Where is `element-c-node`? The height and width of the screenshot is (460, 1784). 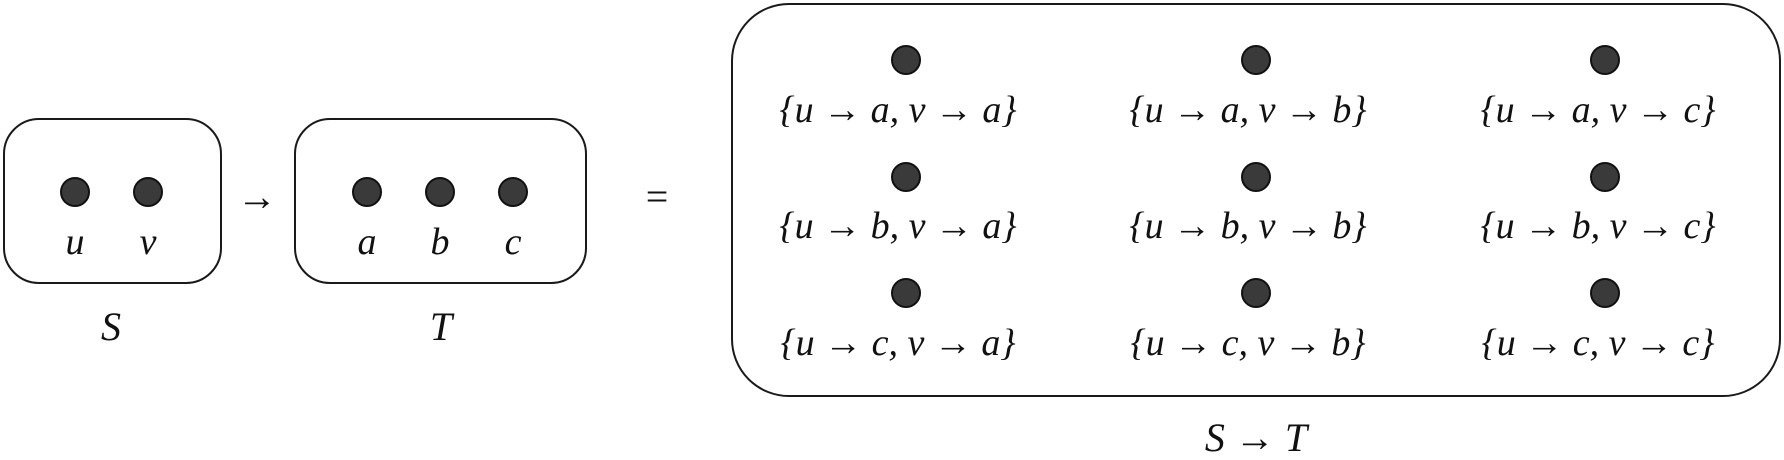
element-c-node is located at coordinates (513, 192).